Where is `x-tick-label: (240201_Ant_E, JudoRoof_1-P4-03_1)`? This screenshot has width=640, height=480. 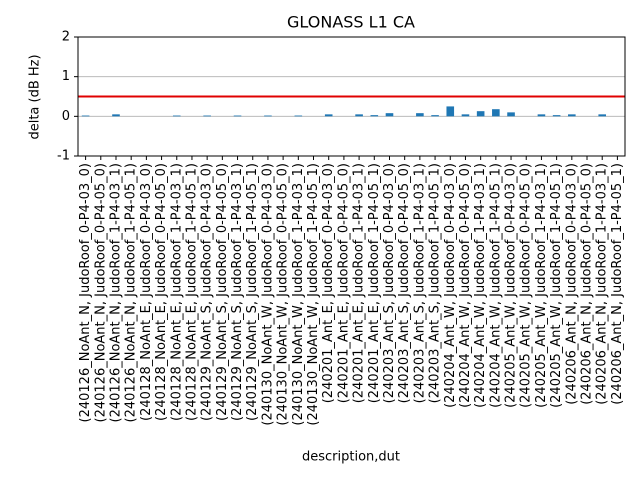
x-tick-label: (240201_Ant_E, JudoRoof_1-P4-03_1) is located at coordinates (359, 283).